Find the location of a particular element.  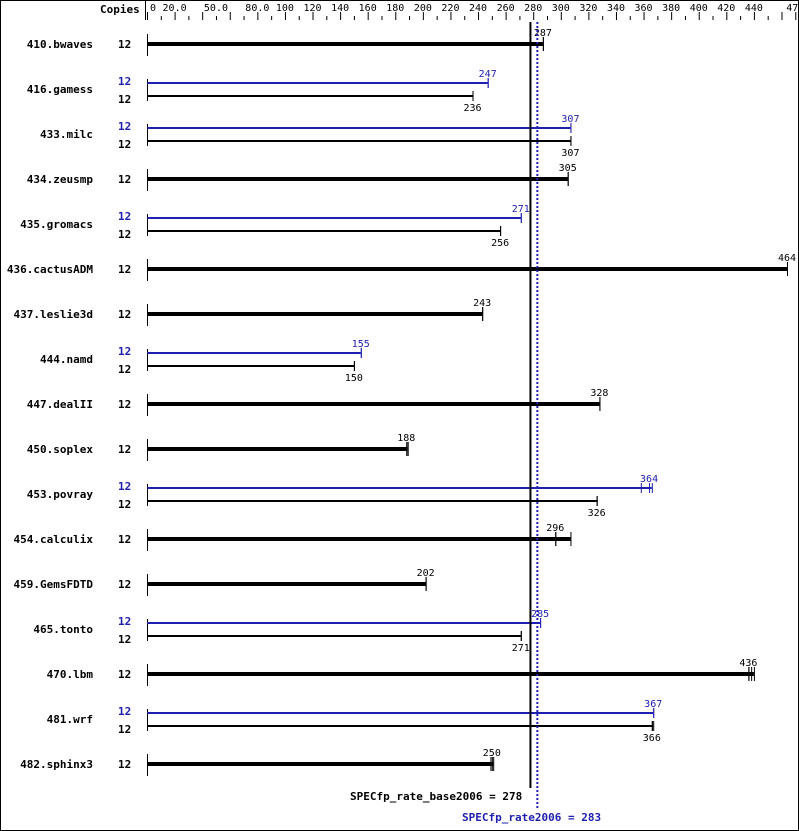

axis-tick-label: 240 is located at coordinates (478, 8).